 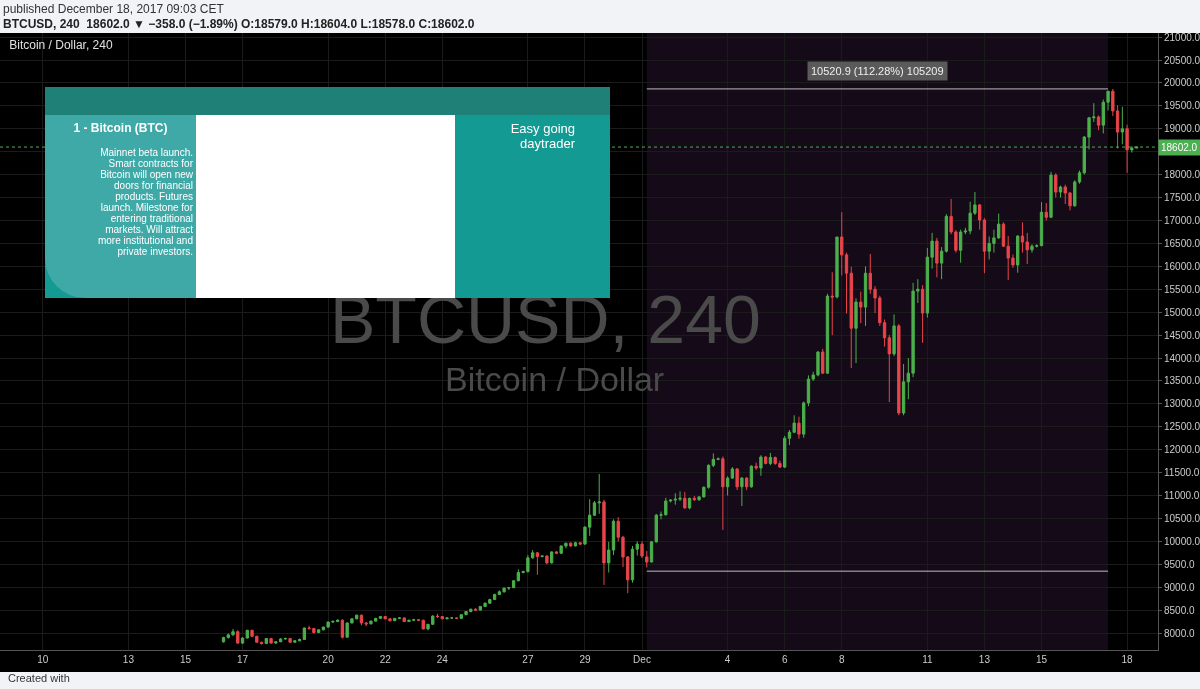 I want to click on x-tick-label: 10, so click(x=43, y=659).